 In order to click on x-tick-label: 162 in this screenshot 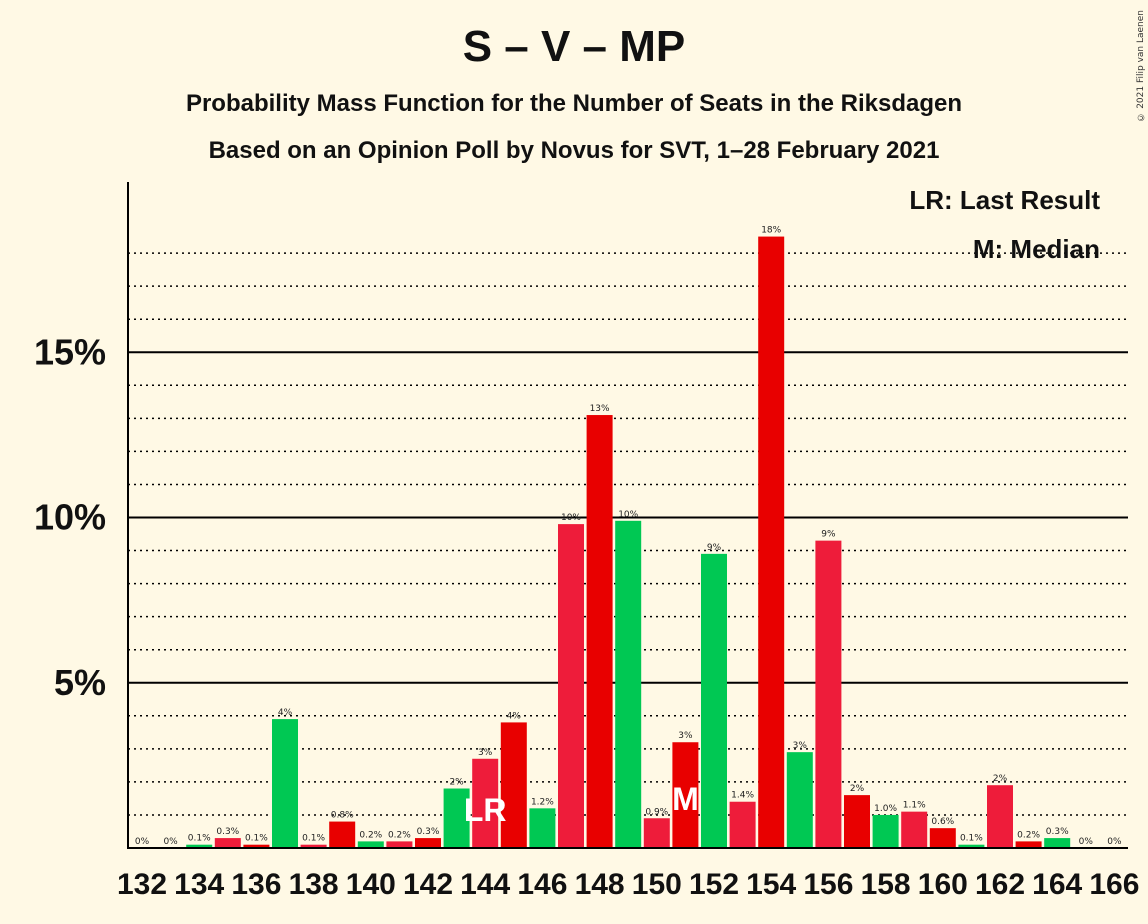, I will do `click(1000, 884)`.